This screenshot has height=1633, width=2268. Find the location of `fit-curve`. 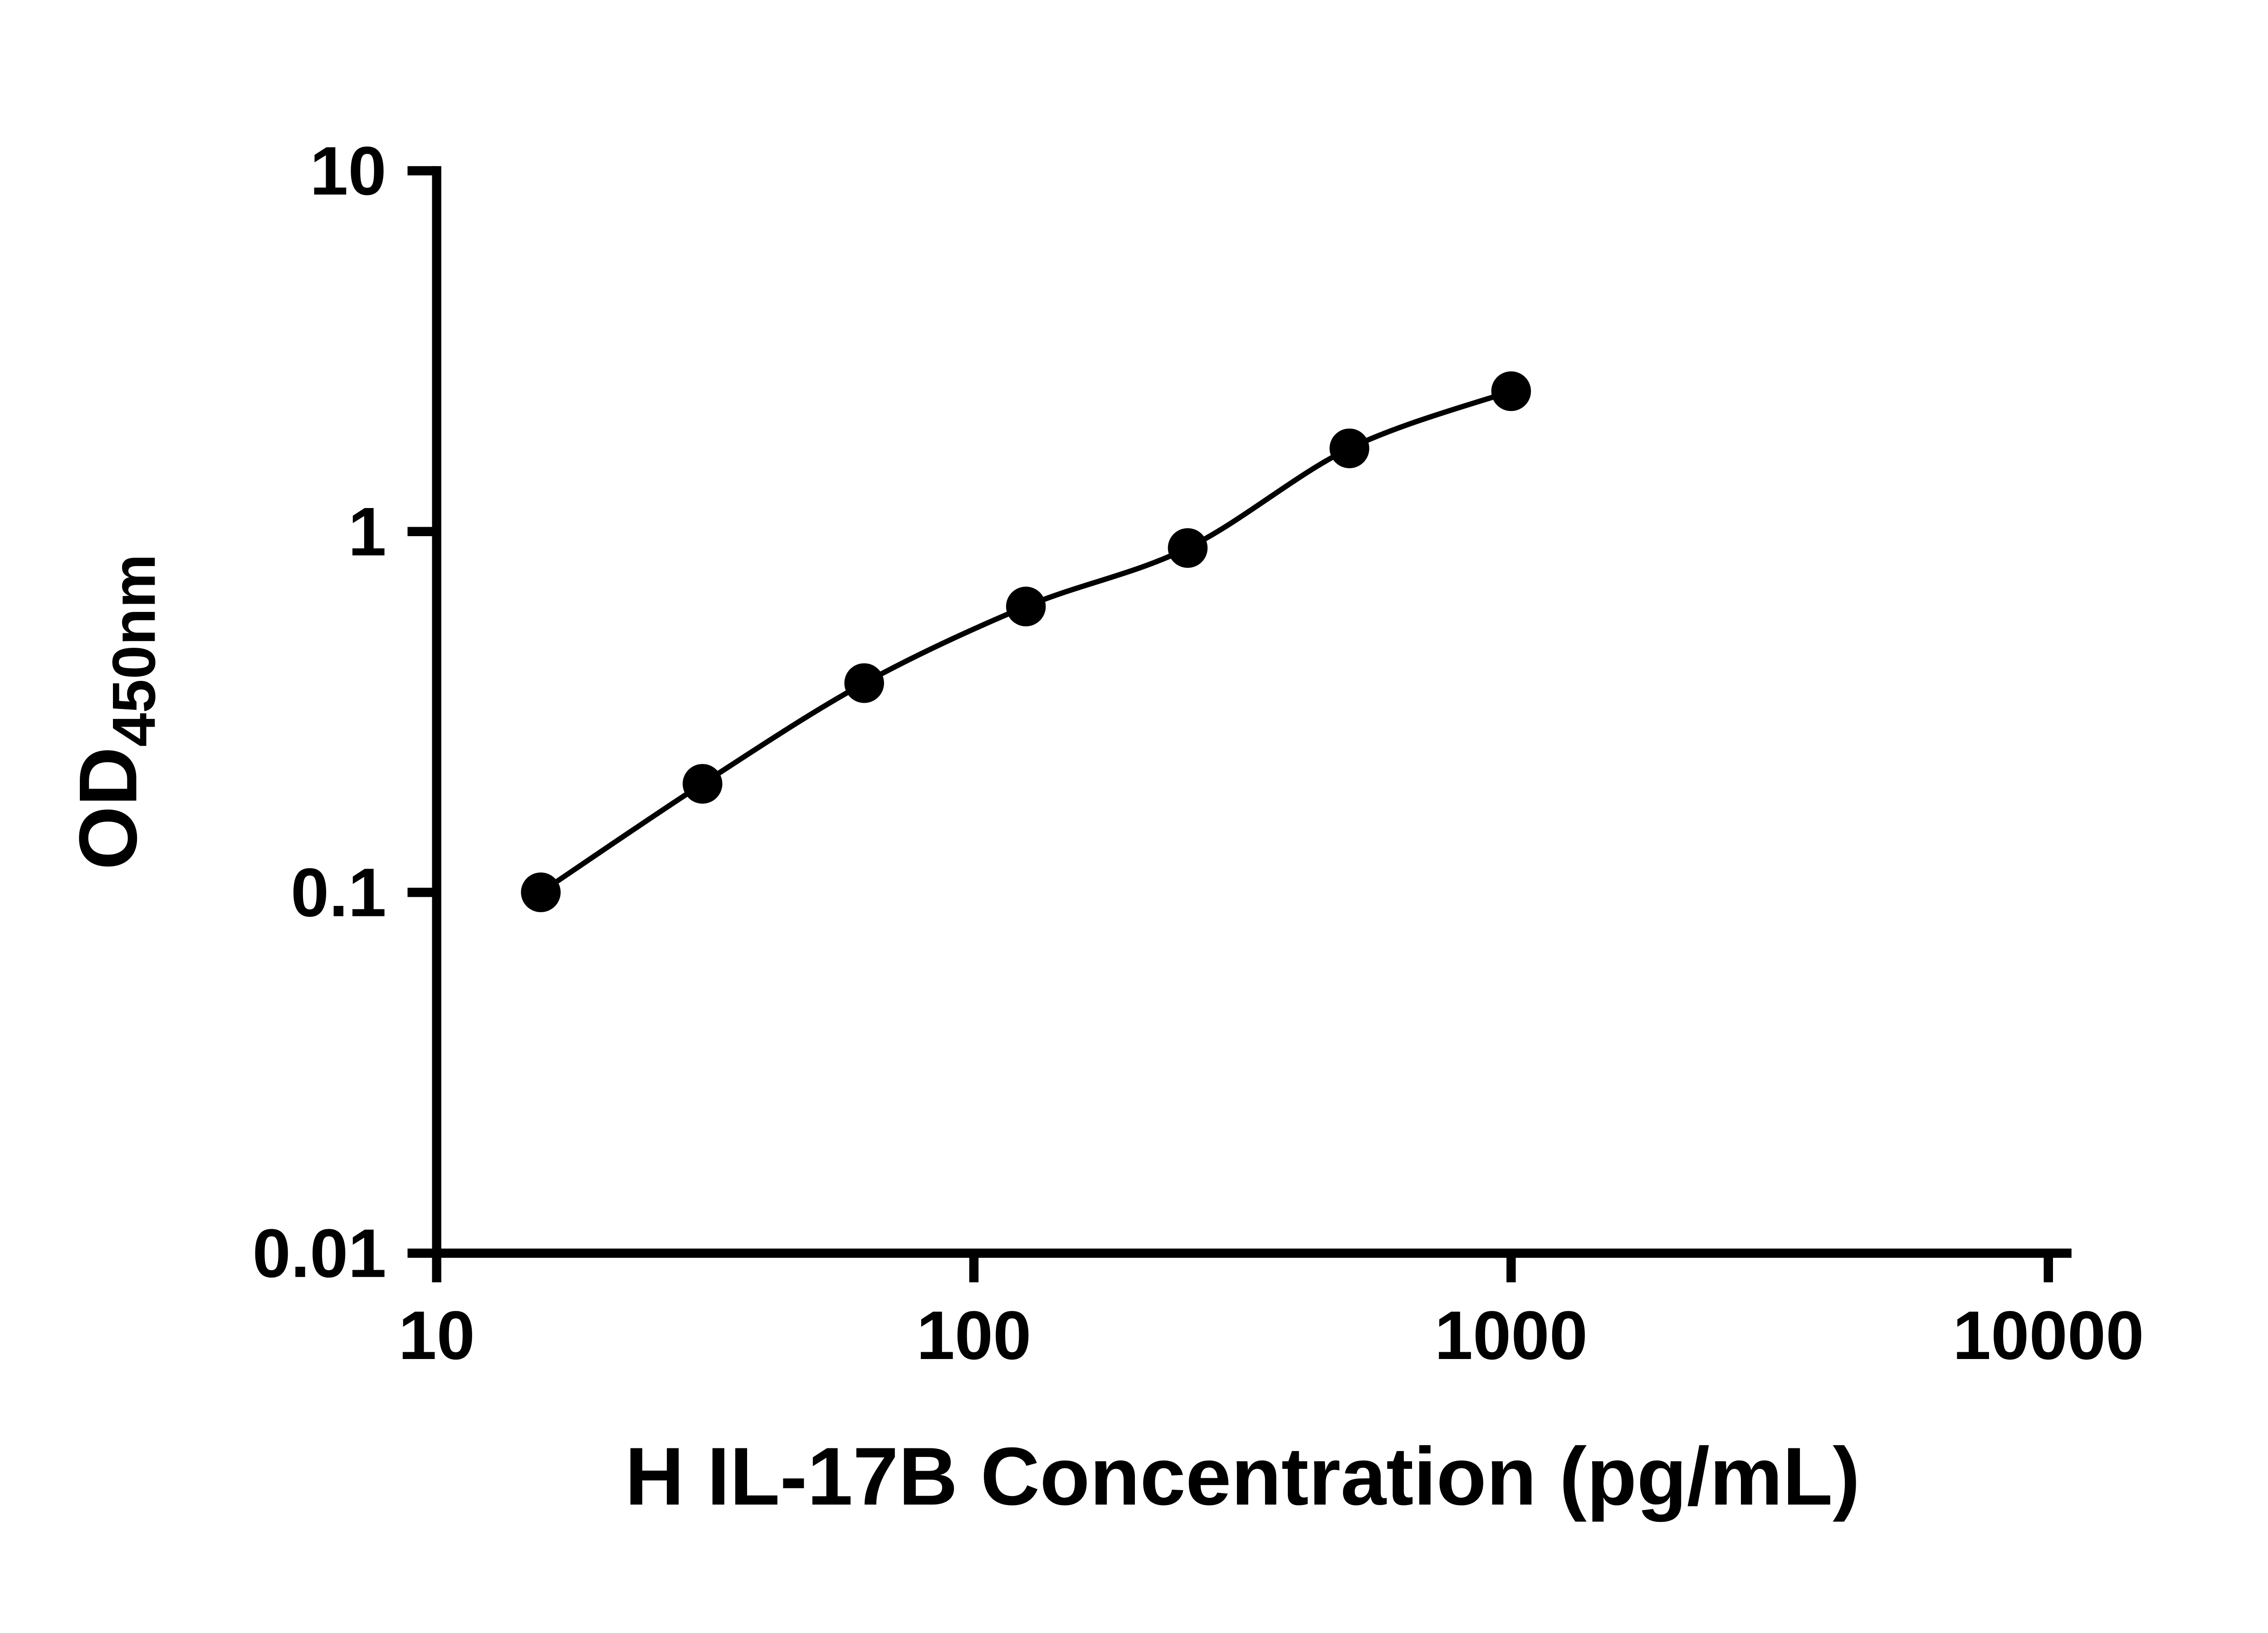

fit-curve is located at coordinates (1026, 641).